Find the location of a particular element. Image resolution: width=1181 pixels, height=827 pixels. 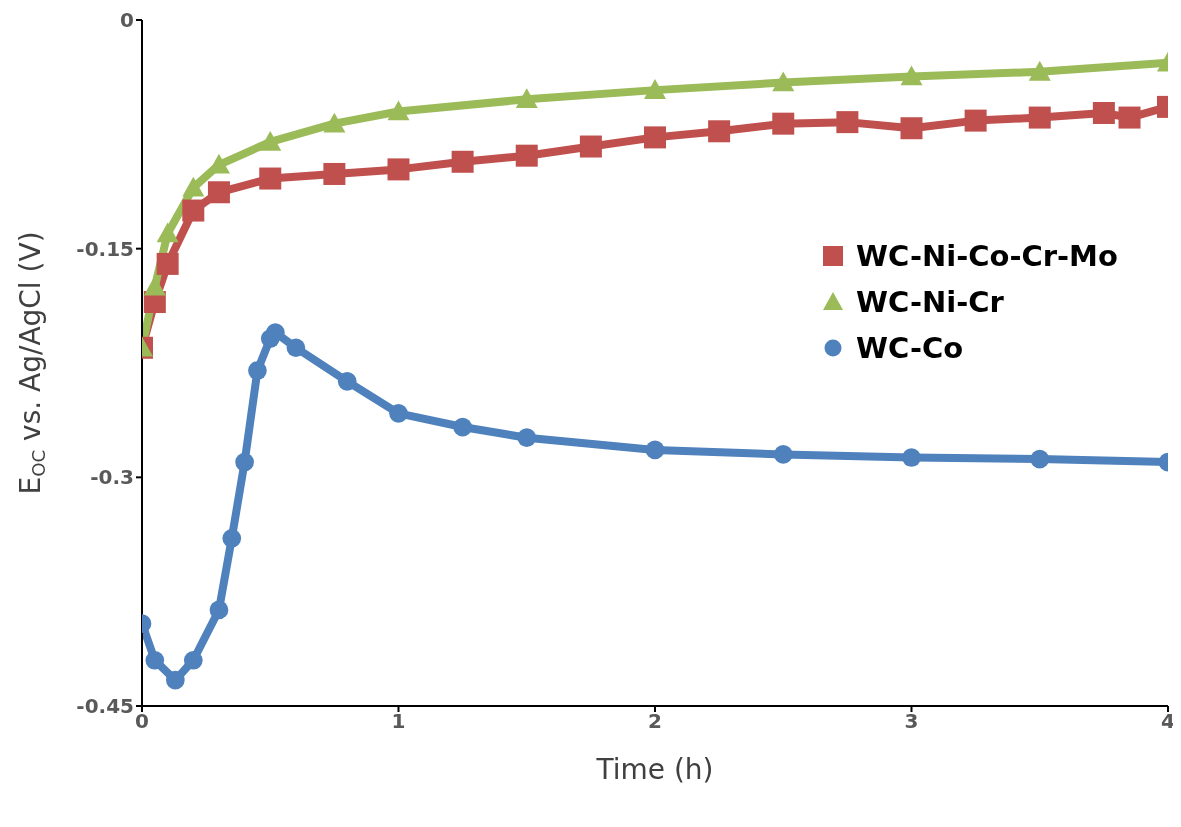

y-tick-label: -0.3 is located at coordinates (112, 477).